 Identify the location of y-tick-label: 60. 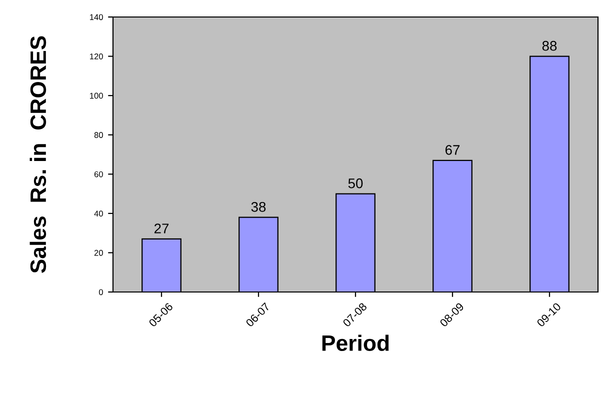
(98, 174).